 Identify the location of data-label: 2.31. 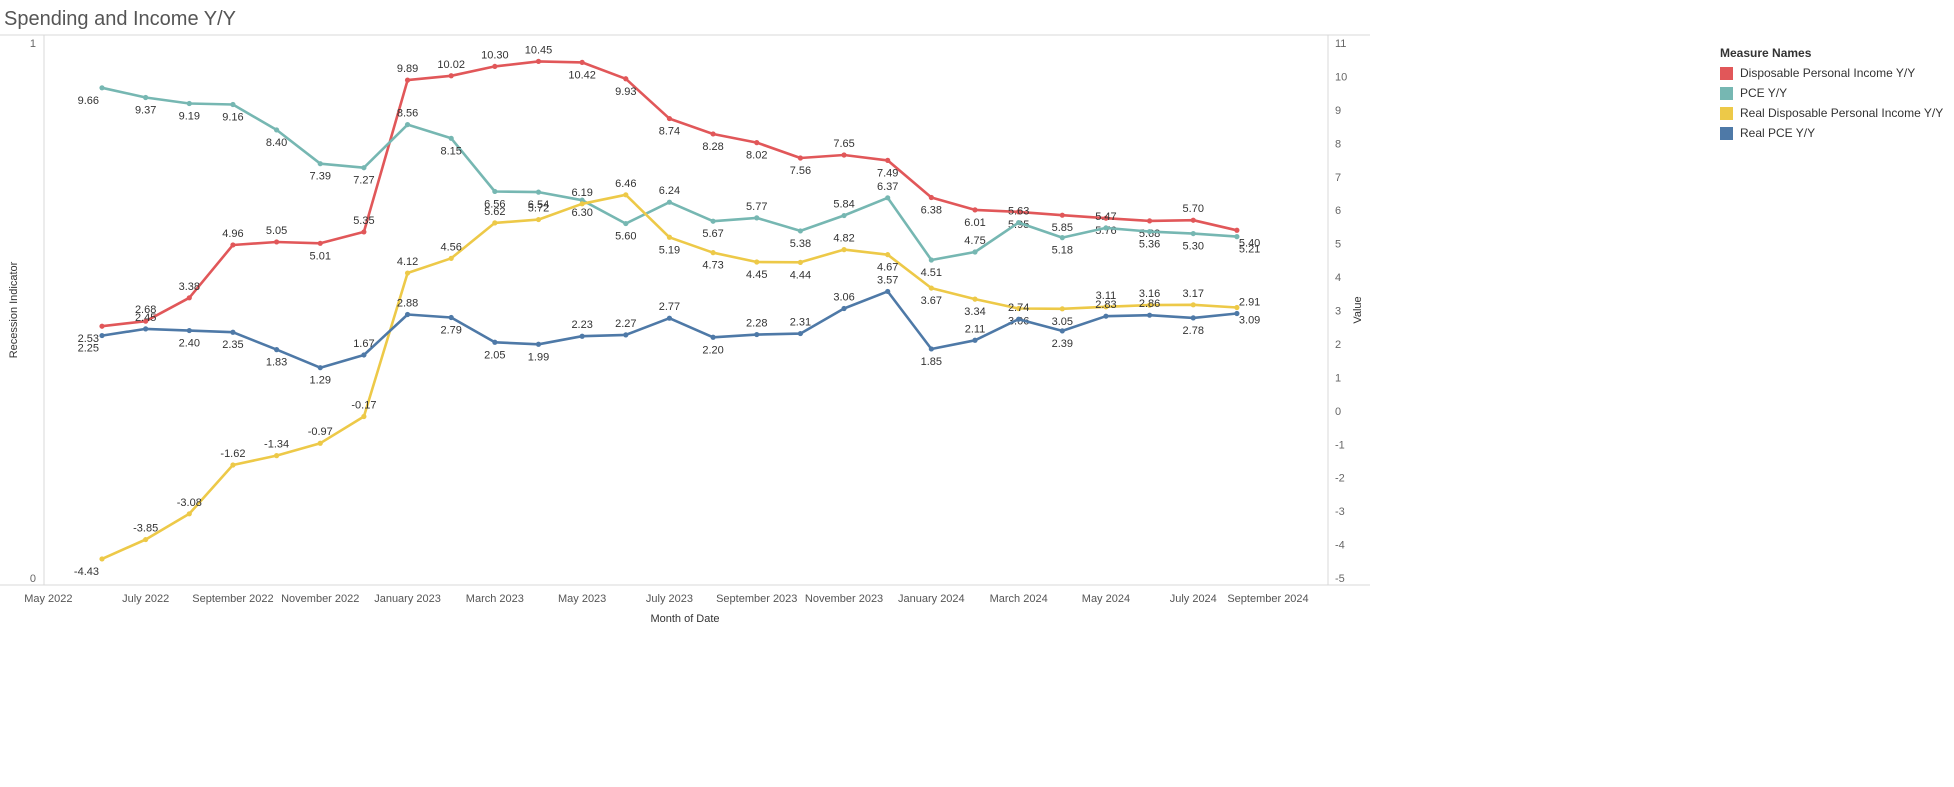
(800, 323).